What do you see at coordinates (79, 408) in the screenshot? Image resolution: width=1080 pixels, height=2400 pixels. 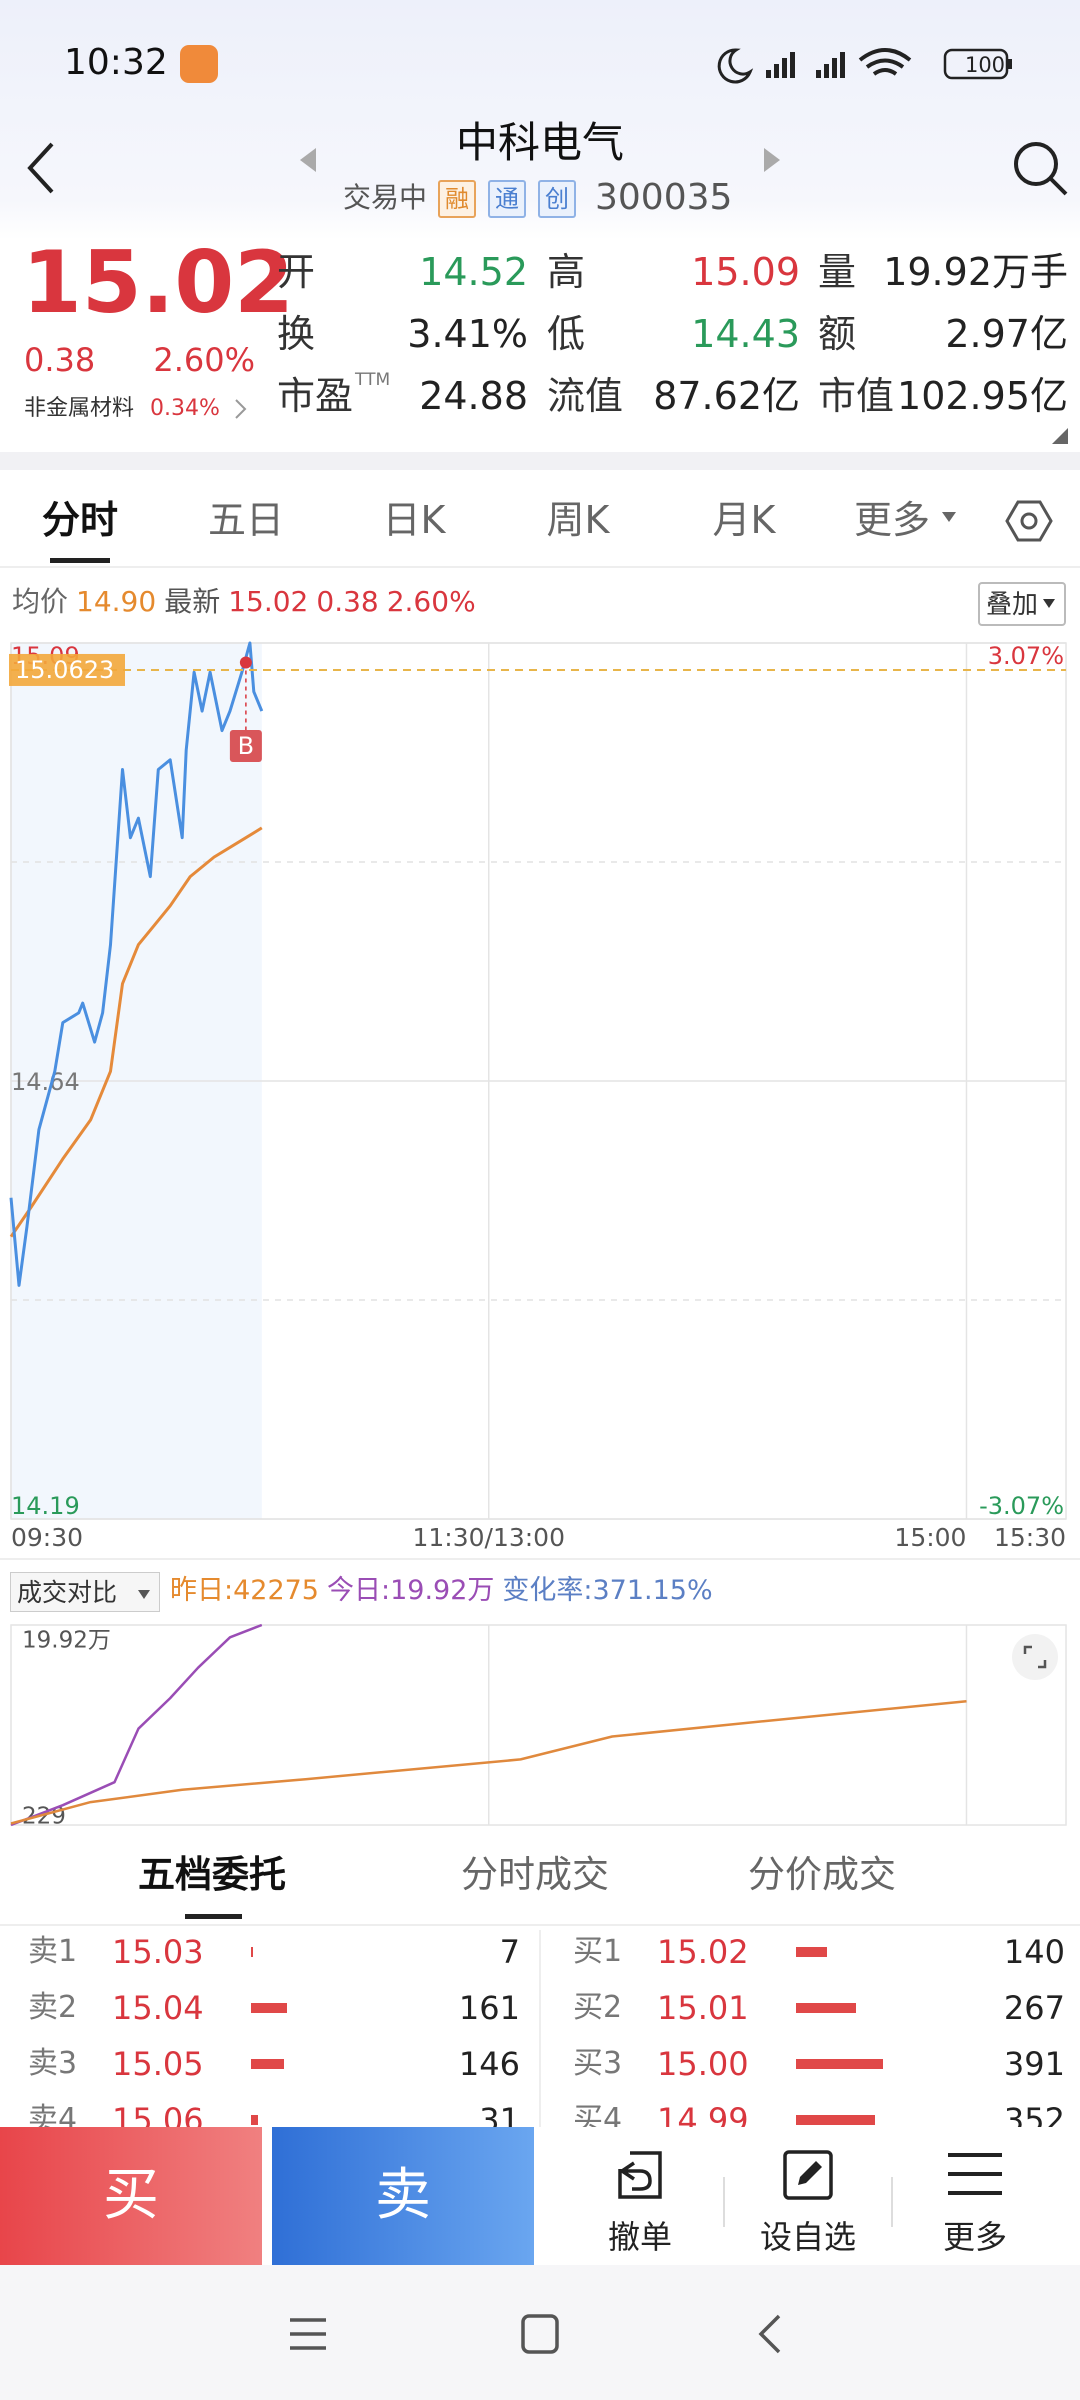 I see `sector-name: 非金属材料` at bounding box center [79, 408].